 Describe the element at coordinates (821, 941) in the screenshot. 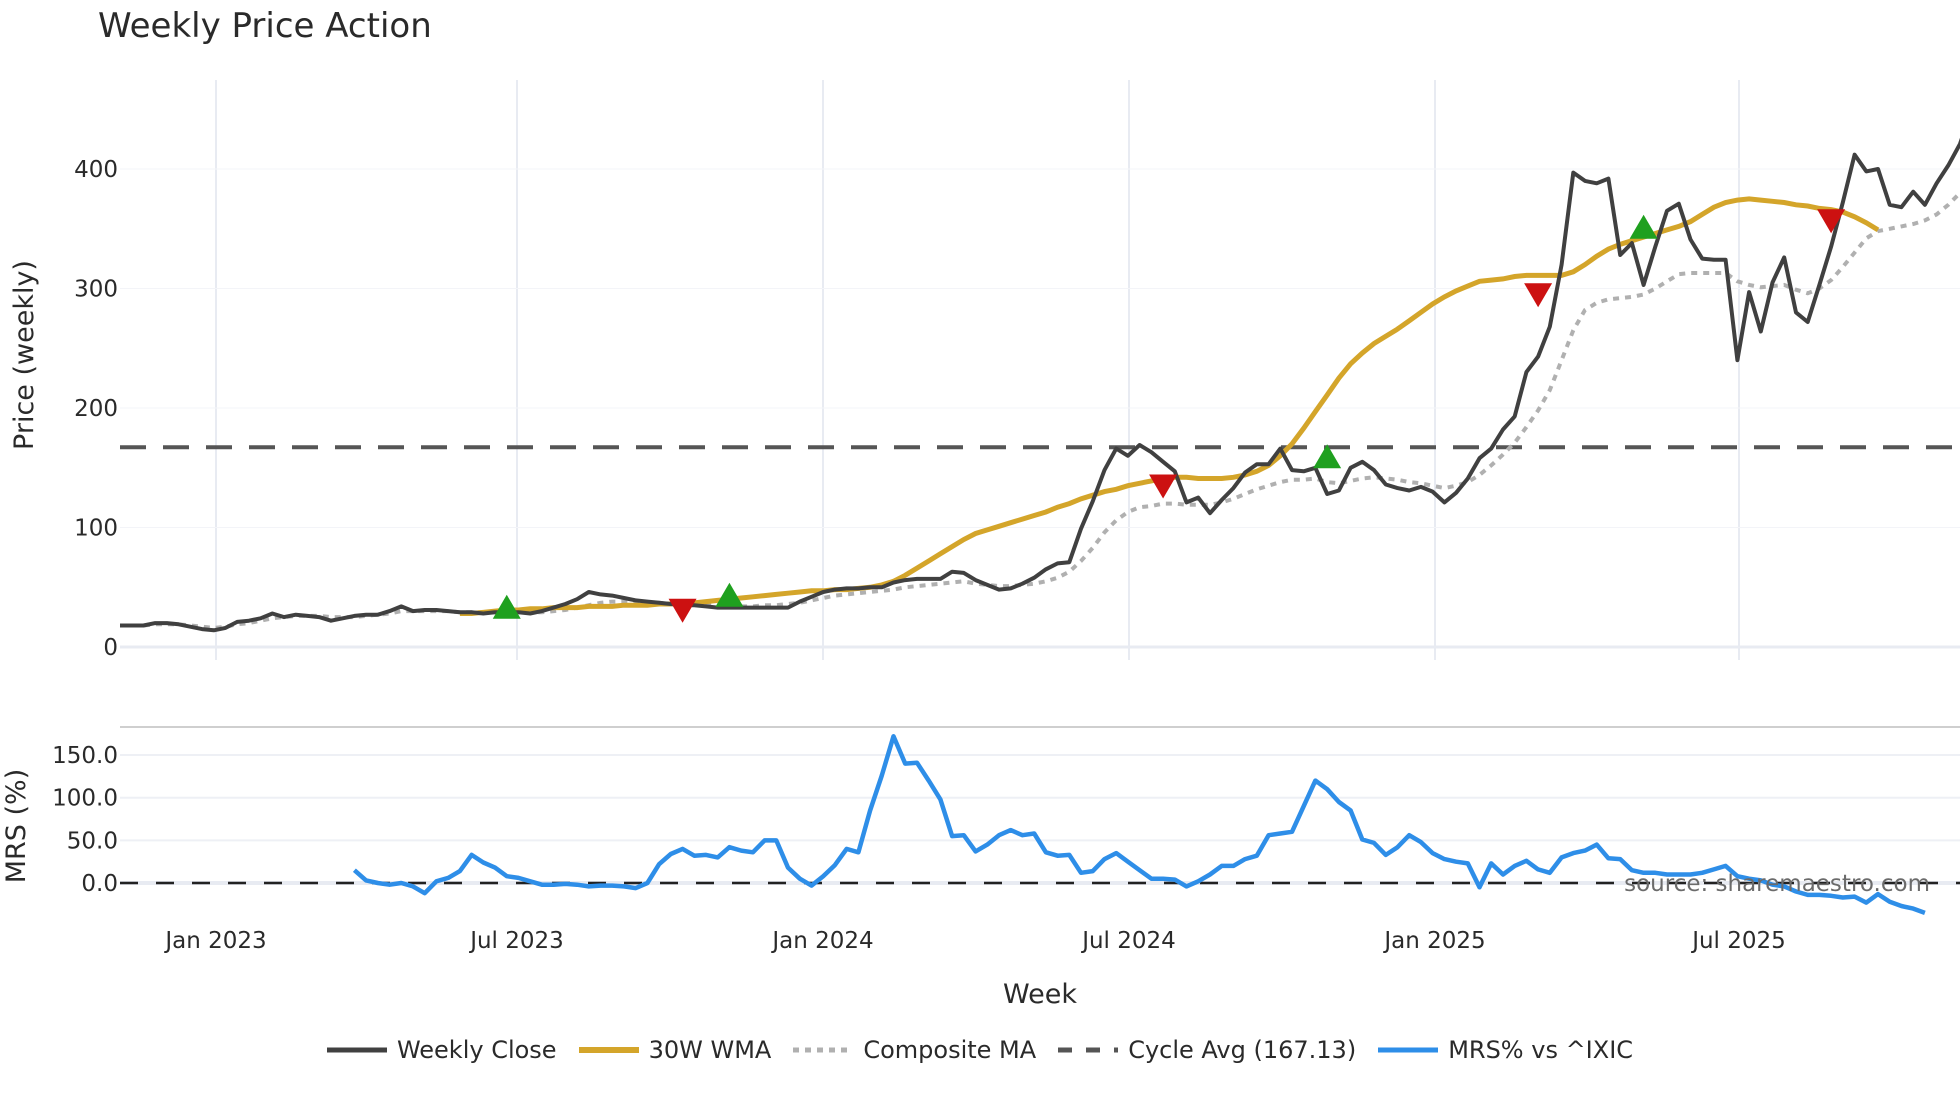

I see `x-tick: Jan 2024` at that location.